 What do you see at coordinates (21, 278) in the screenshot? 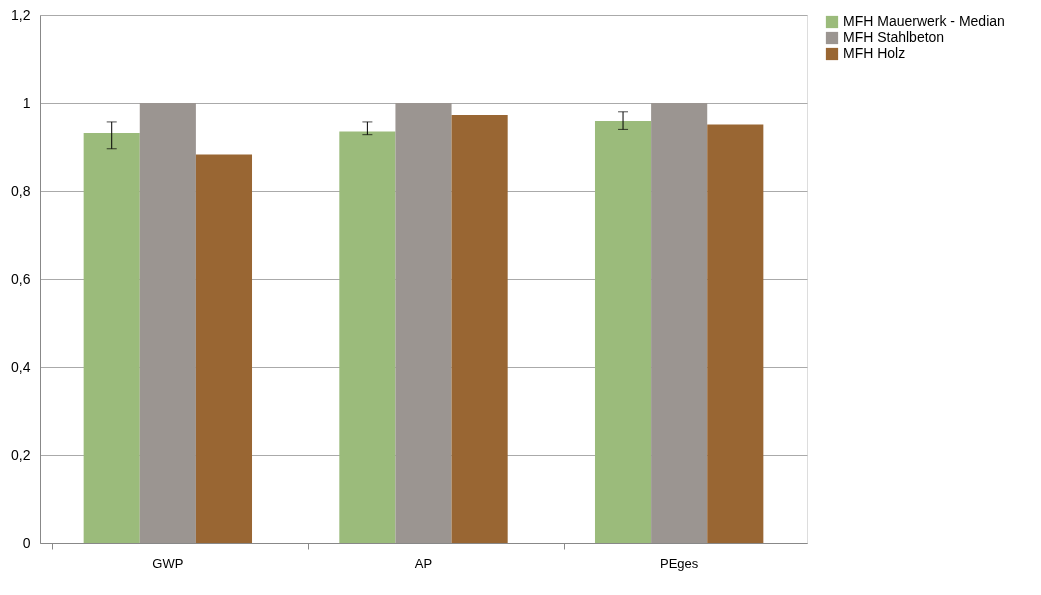
I see `y-tick-label: 0,6` at bounding box center [21, 278].